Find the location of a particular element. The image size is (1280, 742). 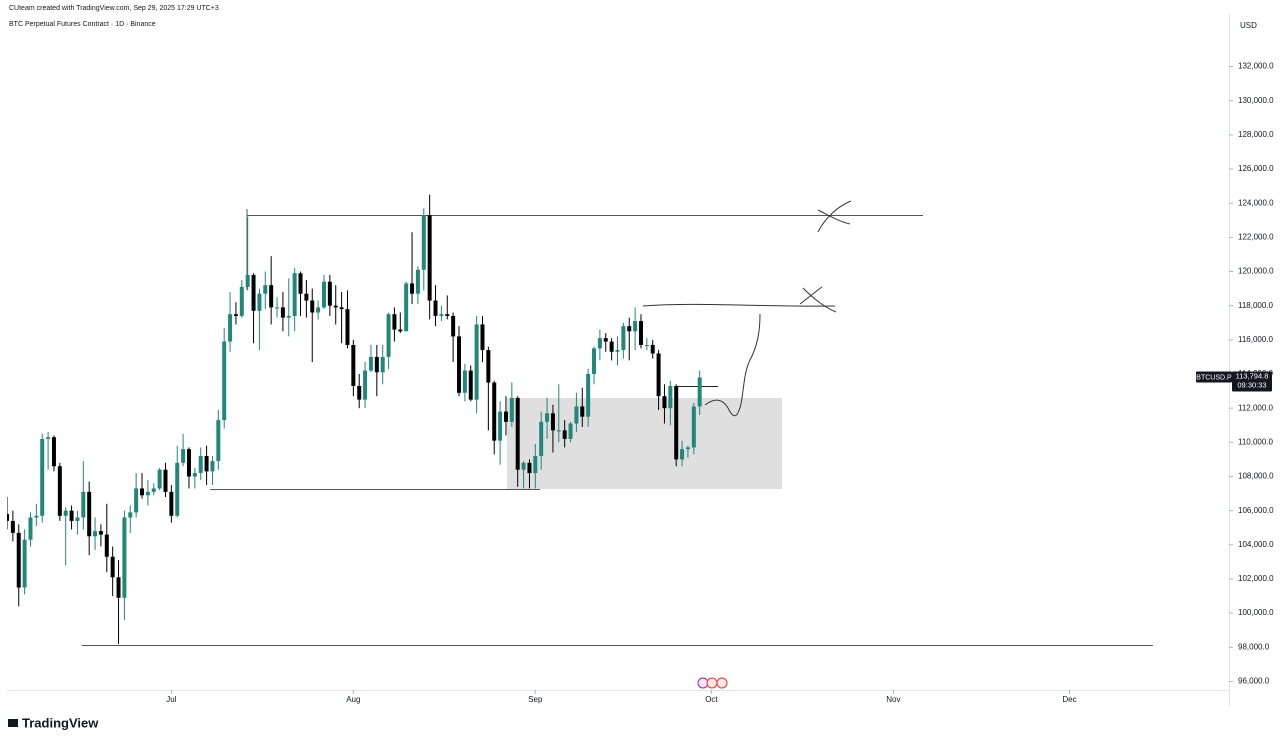

y-tick-label: 132,000.0 is located at coordinates (1256, 66).